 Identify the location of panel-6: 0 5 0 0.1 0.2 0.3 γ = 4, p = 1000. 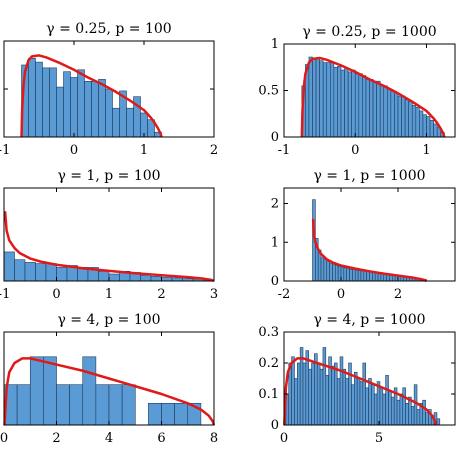
(357, 379).